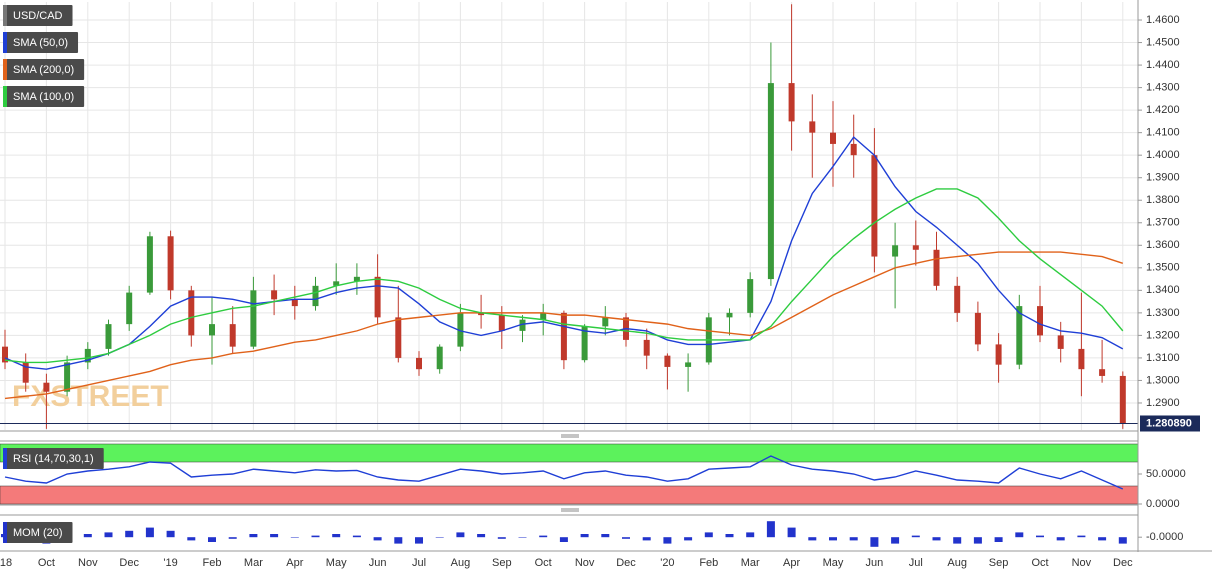 This screenshot has width=1212, height=576. Describe the element at coordinates (585, 563) in the screenshot. I see `x-tick-label: Nov` at that location.